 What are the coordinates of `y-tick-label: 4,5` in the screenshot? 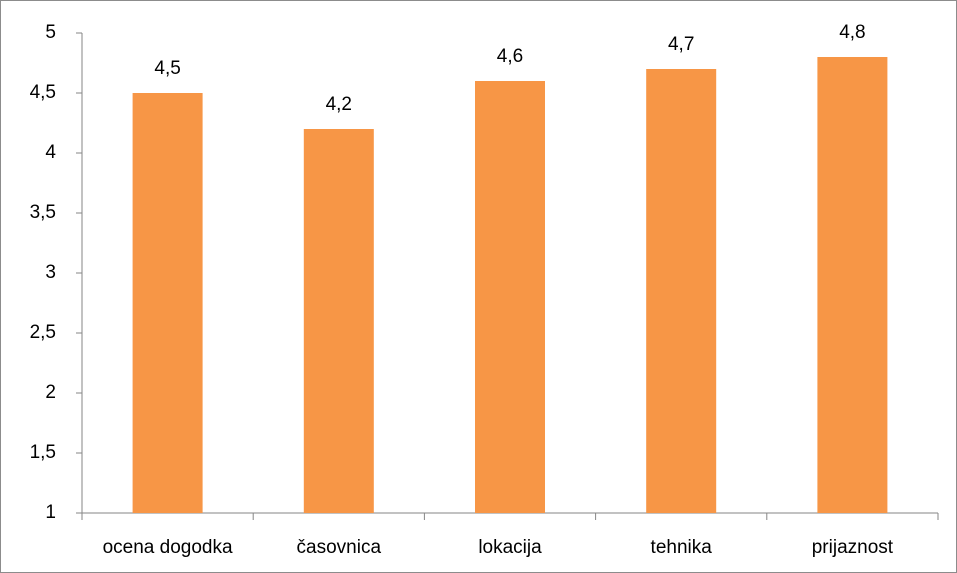 It's located at (43, 92).